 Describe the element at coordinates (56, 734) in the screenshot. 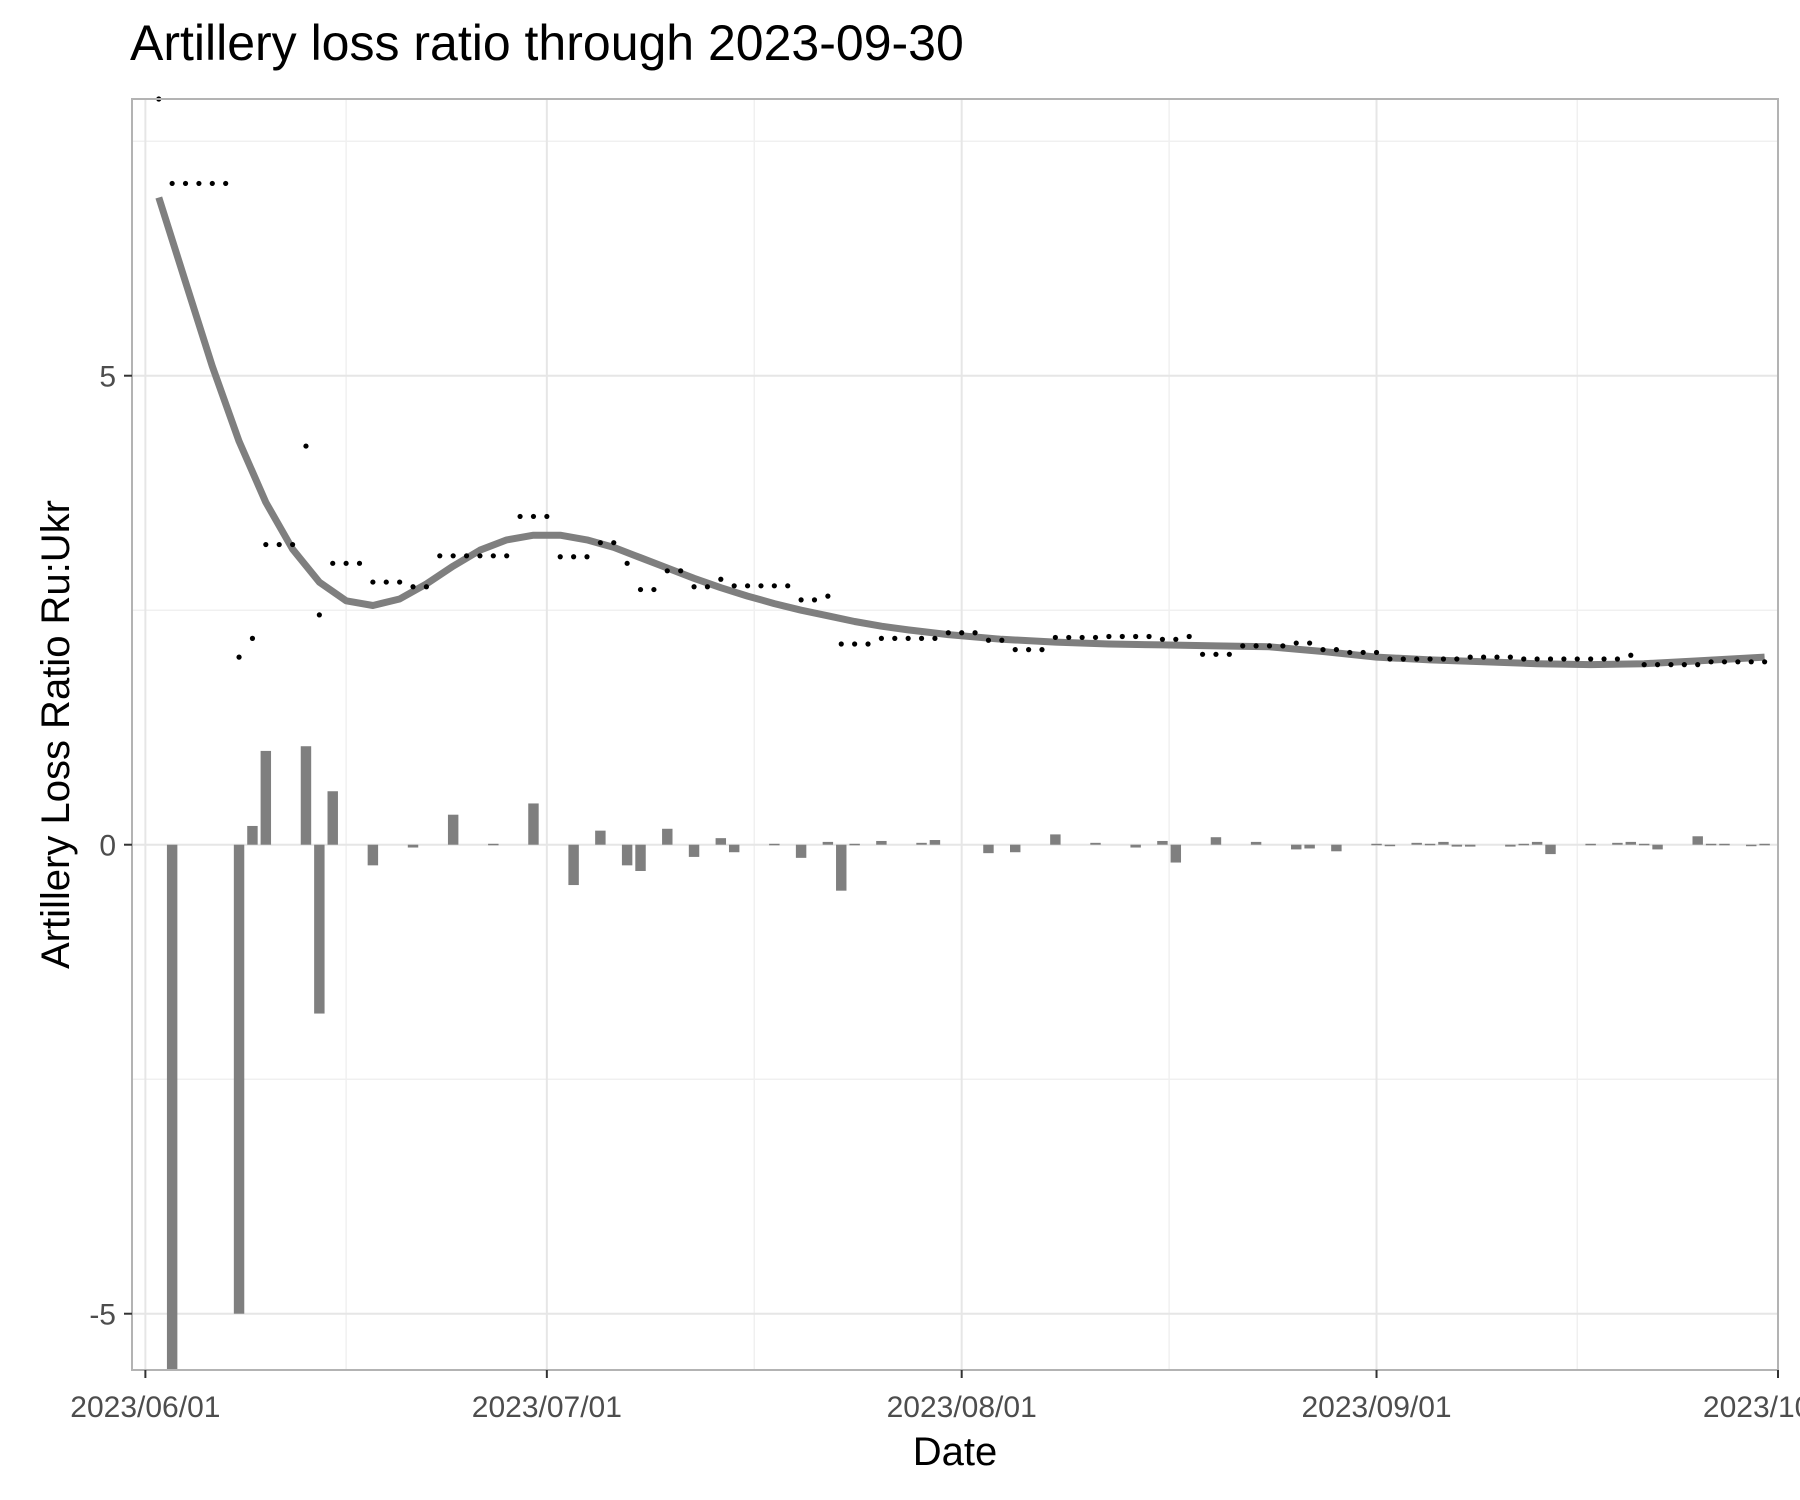

I see `y-axis-title: Artillery Loss Ratio Ru:Ukr` at that location.